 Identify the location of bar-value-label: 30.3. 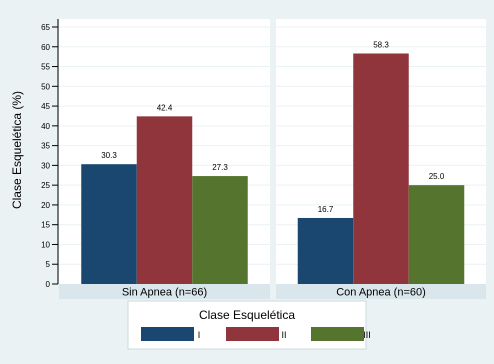
(109, 155).